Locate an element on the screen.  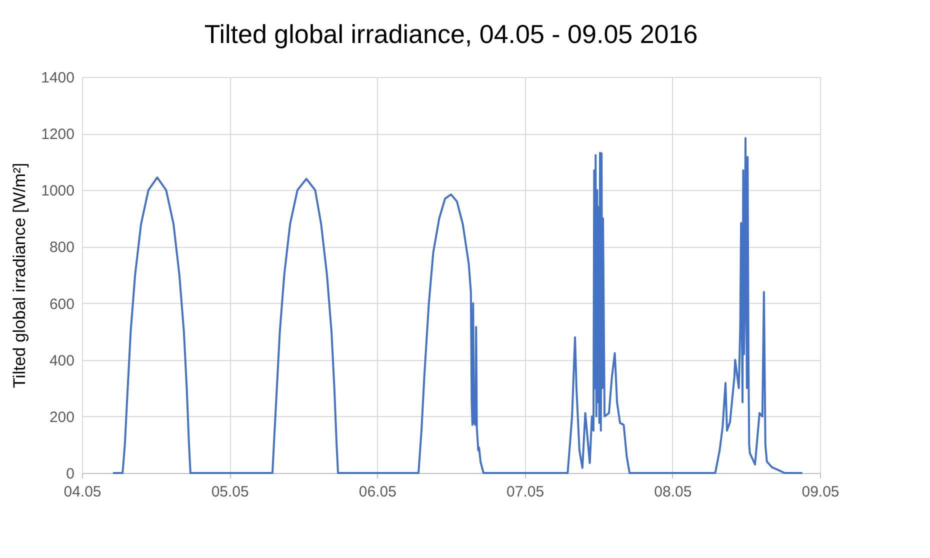
x-tick-label: 09.05 is located at coordinates (821, 492).